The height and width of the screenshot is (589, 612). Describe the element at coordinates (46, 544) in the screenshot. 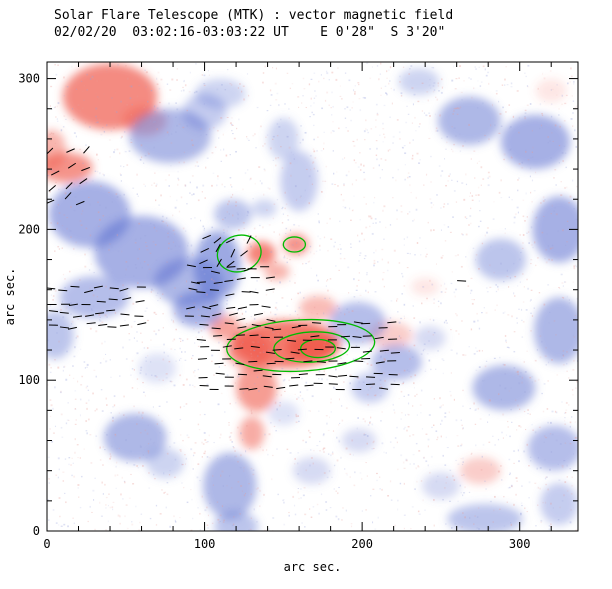

I see `x-tick-label: 0` at that location.